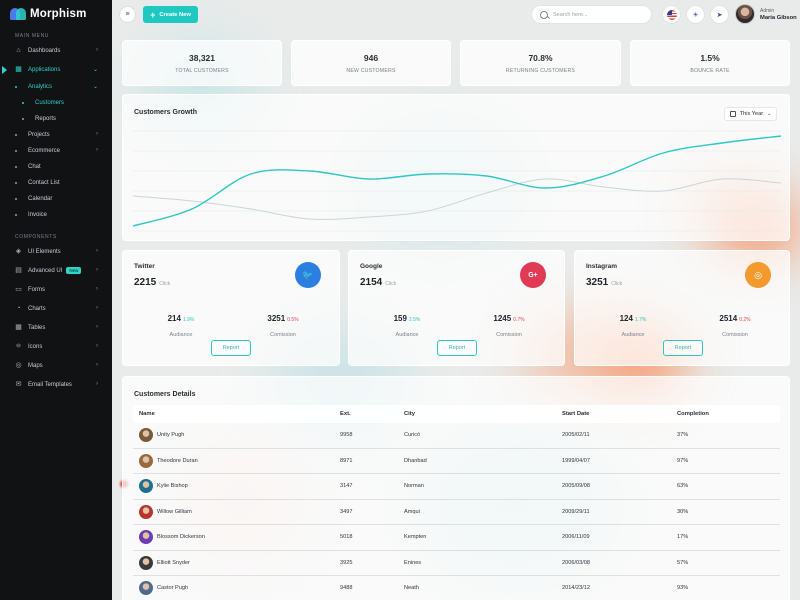 The height and width of the screenshot is (600, 800). Describe the element at coordinates (598, 14) in the screenshot. I see `search-input` at that location.